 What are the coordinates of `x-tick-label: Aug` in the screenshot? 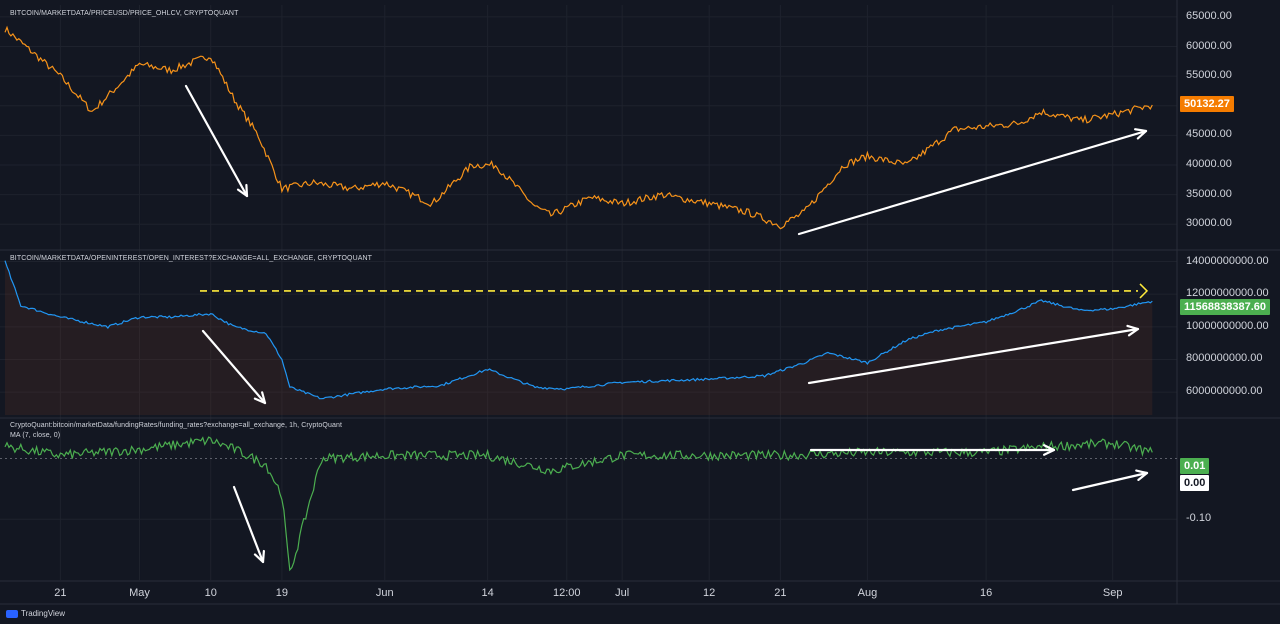 It's located at (867, 593).